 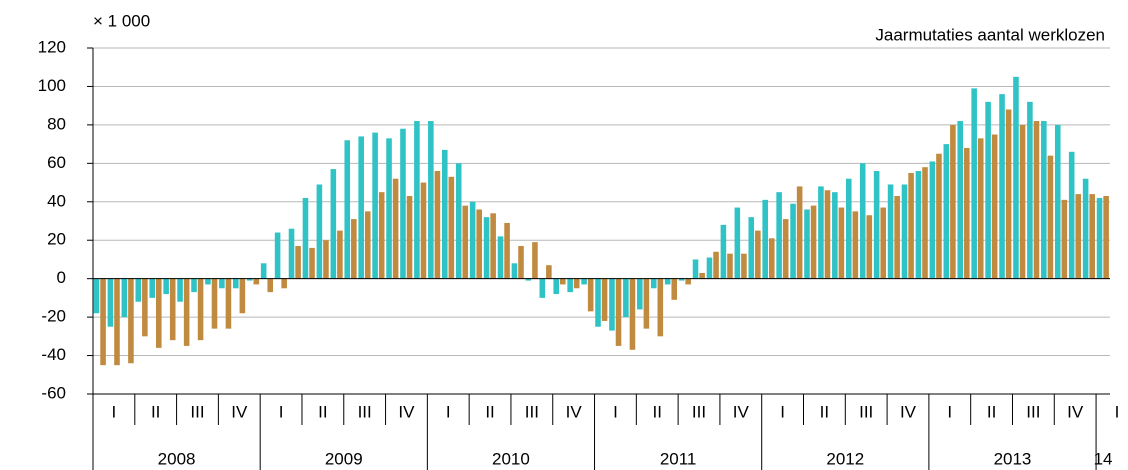 I want to click on year-label: 2011, so click(x=678, y=458).